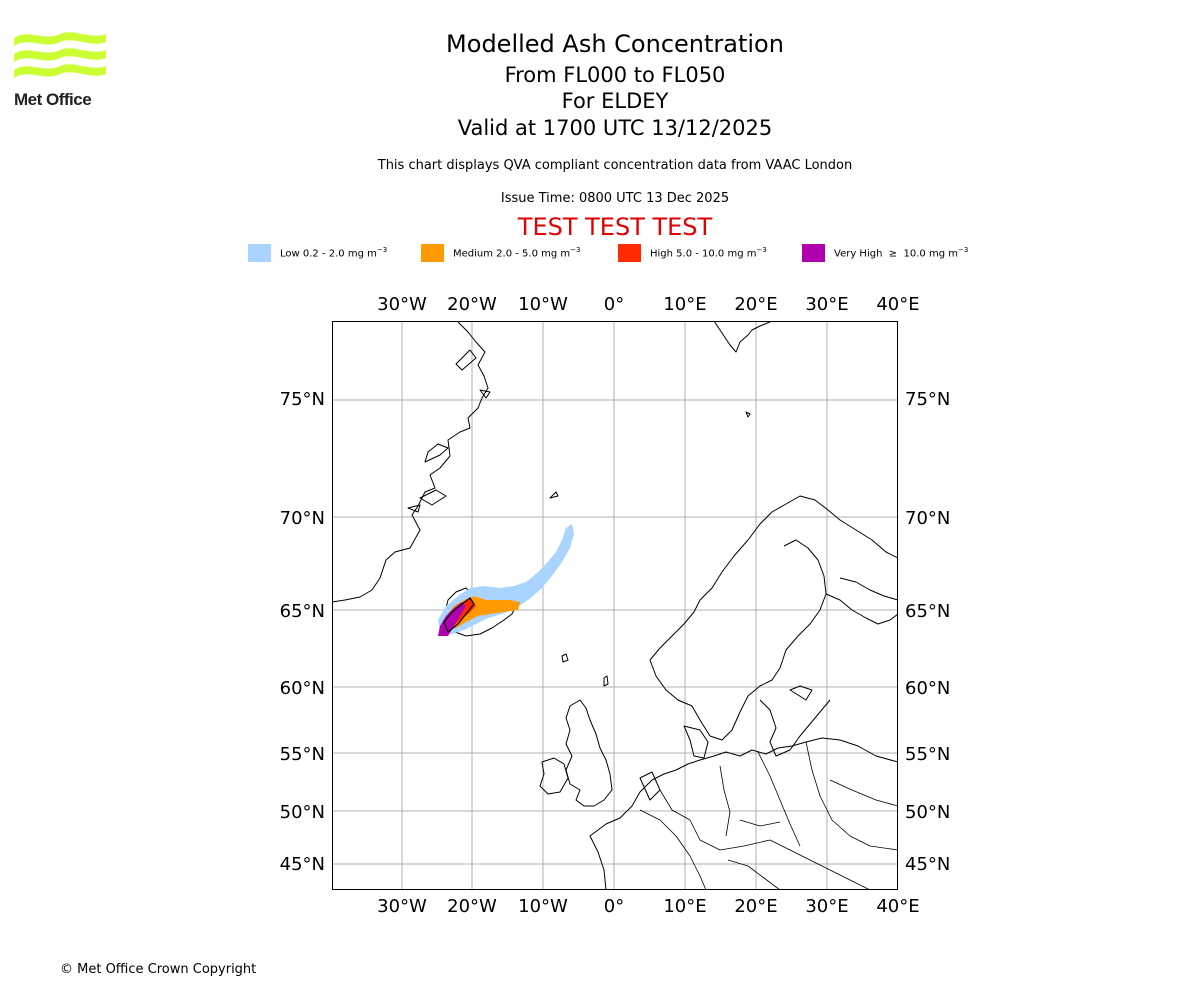 The height and width of the screenshot is (1004, 1200). What do you see at coordinates (410, 462) in the screenshot?
I see `greenland-coast` at bounding box center [410, 462].